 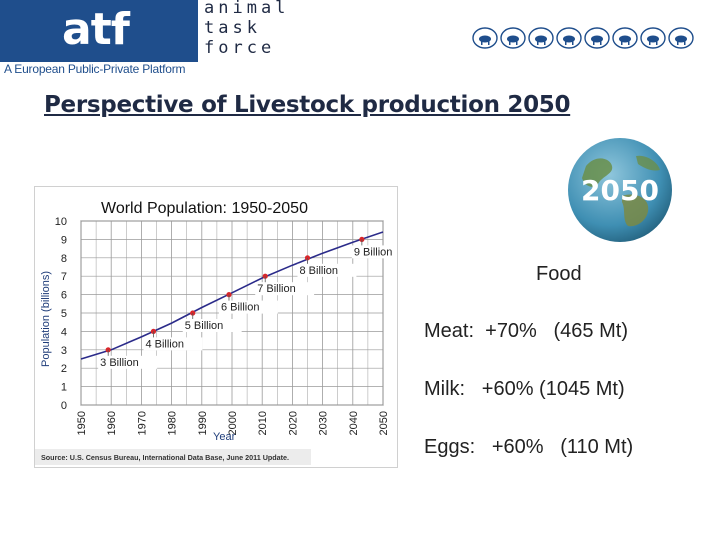 I want to click on x-axis-label: Year, so click(x=224, y=437).